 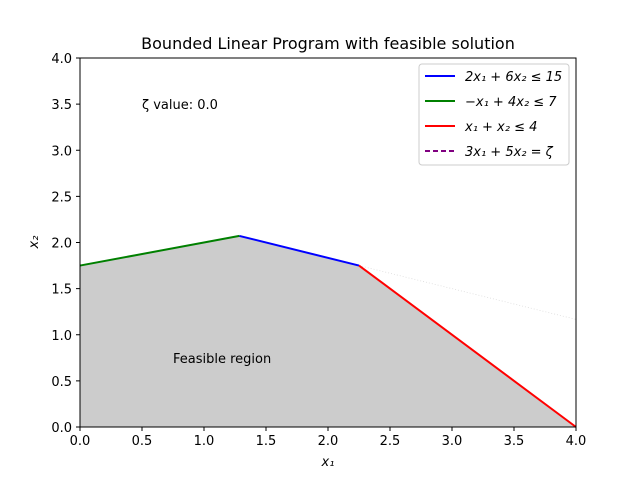 What do you see at coordinates (61, 428) in the screenshot?
I see `y-tick-label-0: 0.0` at bounding box center [61, 428].